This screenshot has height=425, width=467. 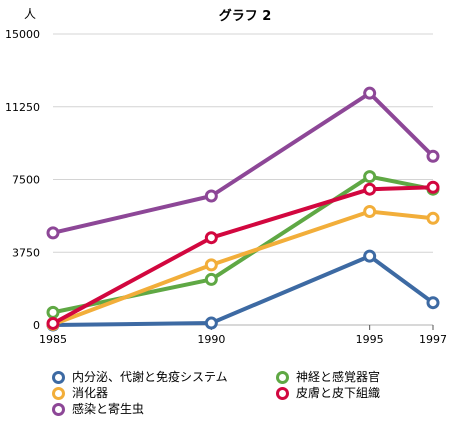 What do you see at coordinates (150, 377) in the screenshot?
I see `legend-label: 内分泌、代謝と免疫システム` at bounding box center [150, 377].